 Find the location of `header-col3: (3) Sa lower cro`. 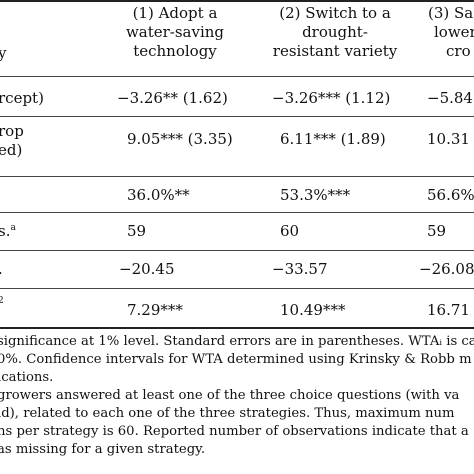

header-col3: (3) Sa lower cro is located at coordinates (451, 32).